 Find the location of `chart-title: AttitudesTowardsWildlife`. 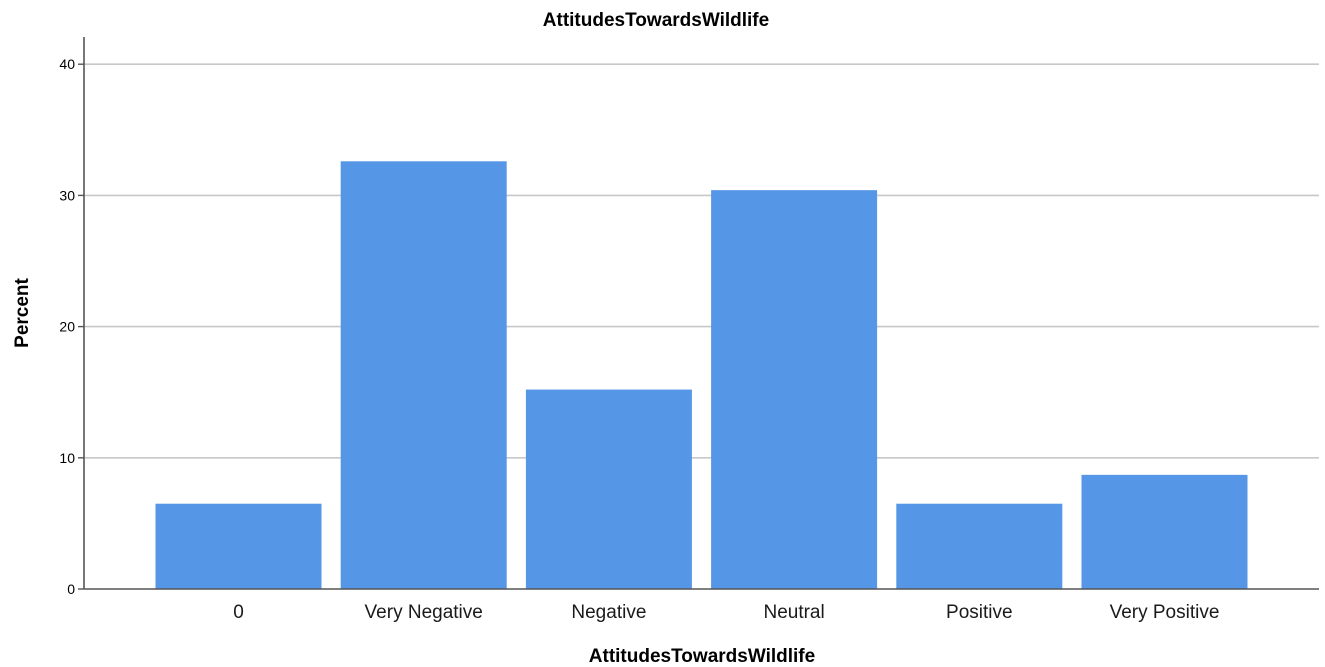

chart-title: AttitudesTowardsWildlife is located at coordinates (656, 20).